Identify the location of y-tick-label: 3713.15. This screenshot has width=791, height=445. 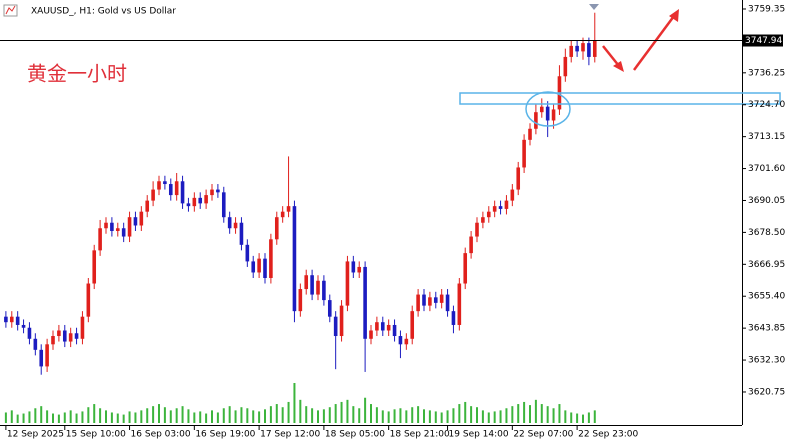
(766, 137).